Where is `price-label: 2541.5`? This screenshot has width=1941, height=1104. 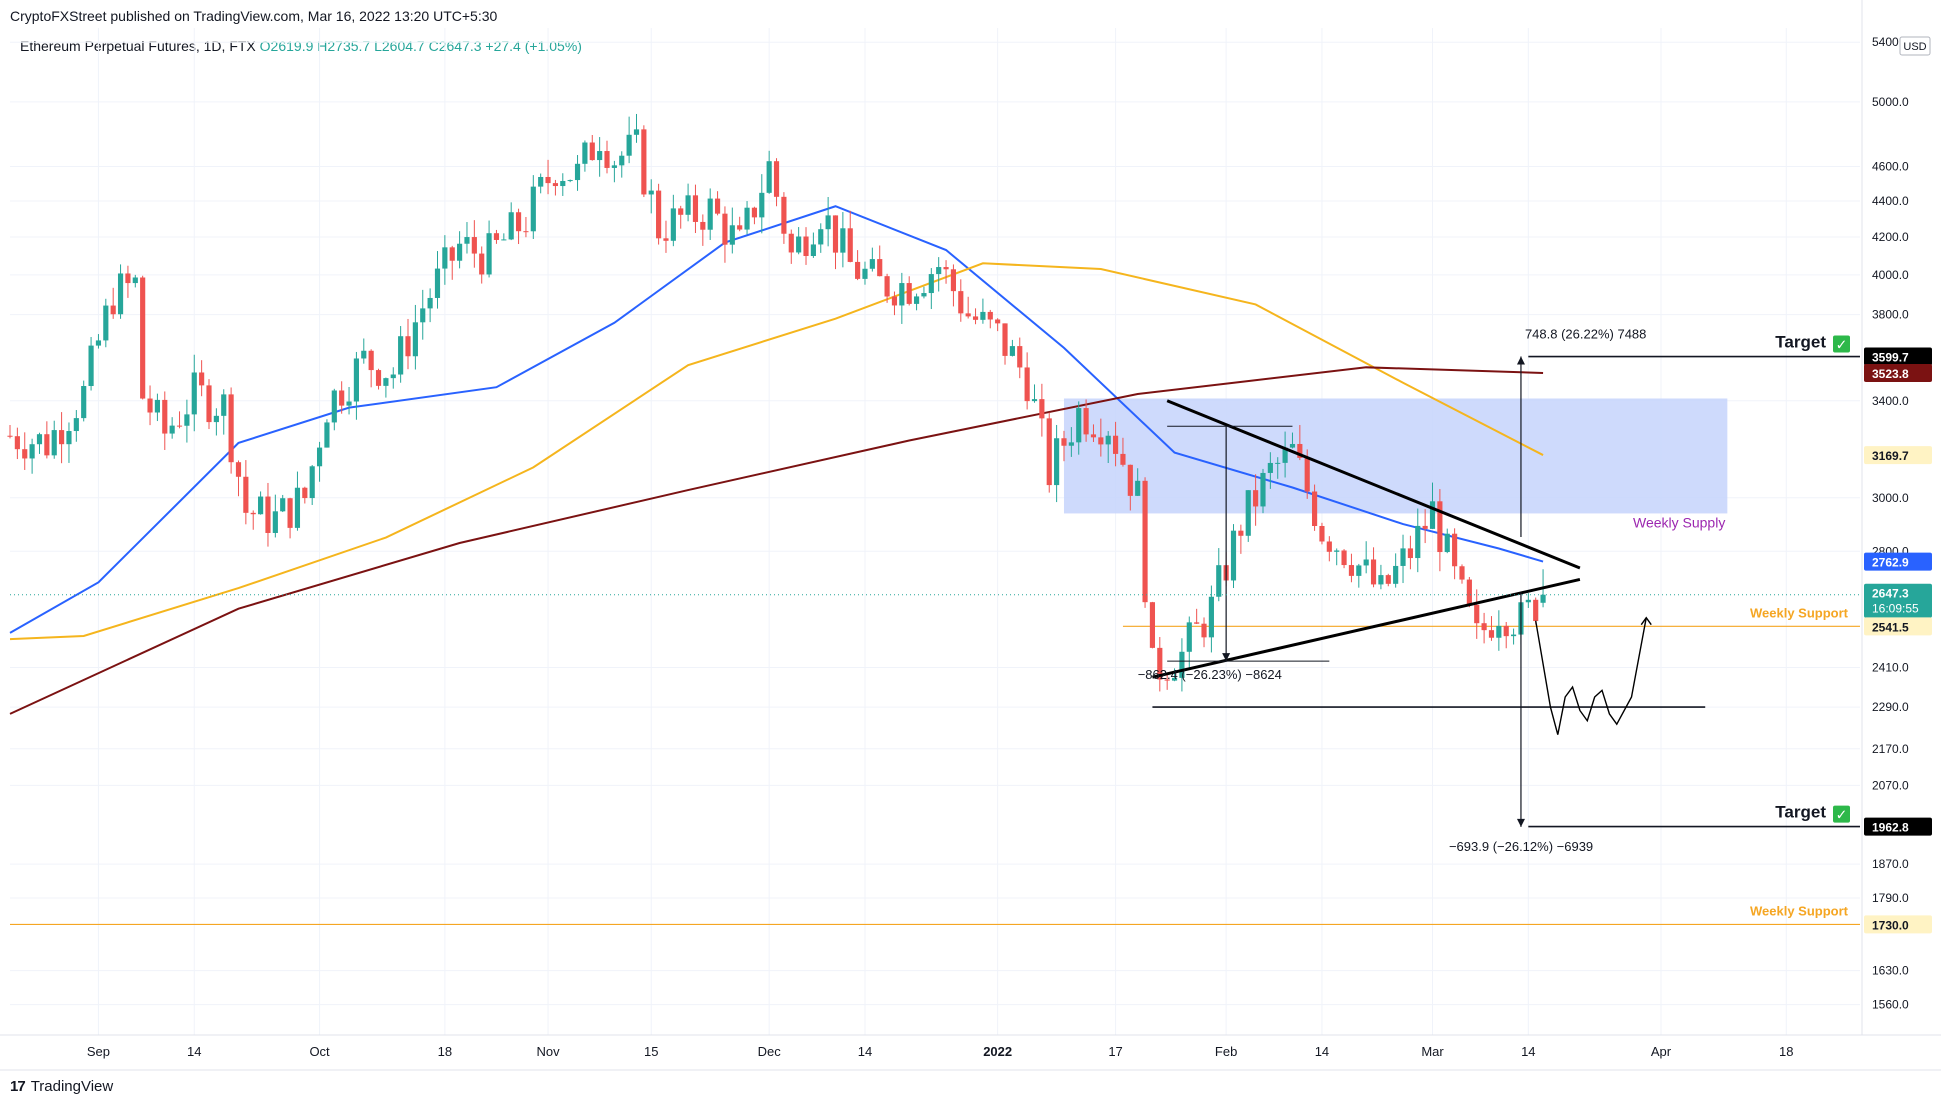
price-label: 2541.5 is located at coordinates (1890, 627).